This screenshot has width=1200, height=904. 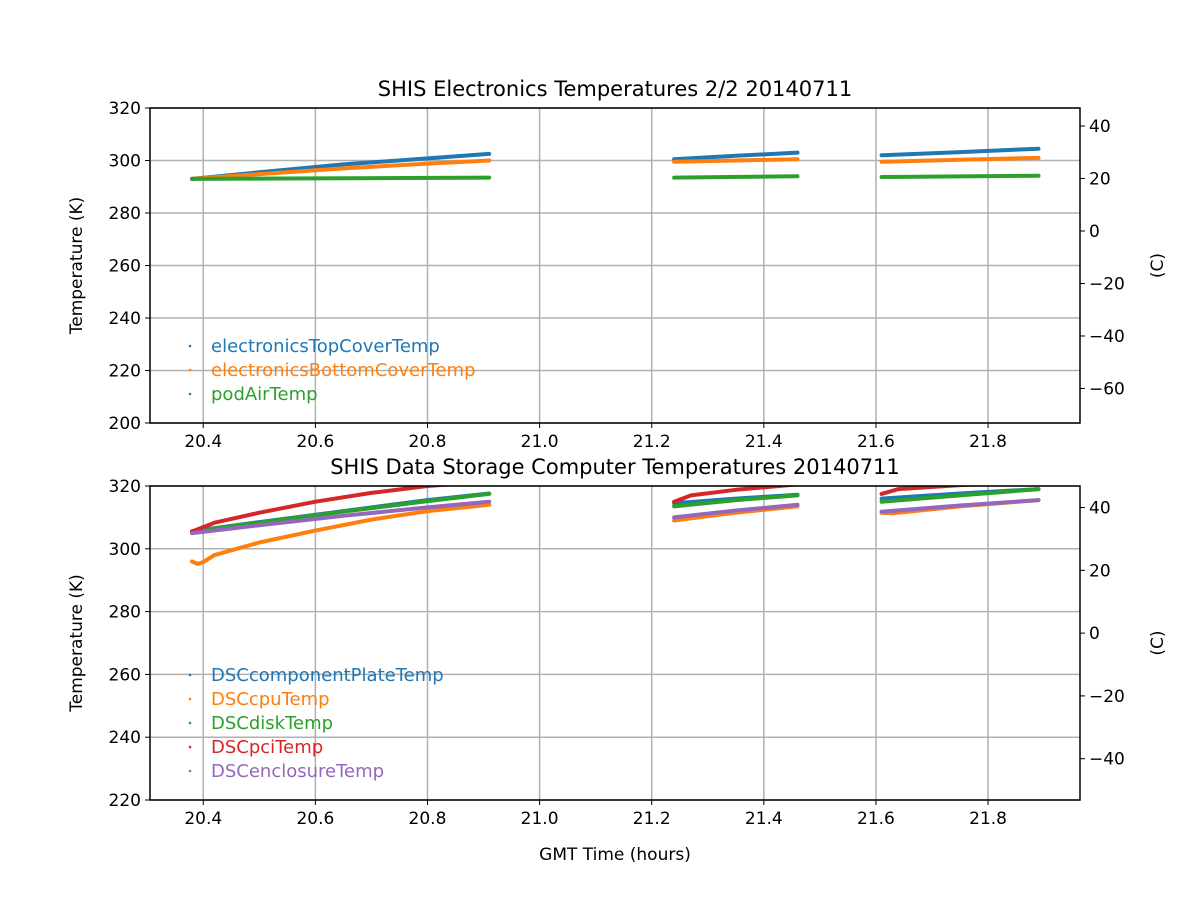 What do you see at coordinates (125, 424) in the screenshot?
I see `y-tick-label: 200` at bounding box center [125, 424].